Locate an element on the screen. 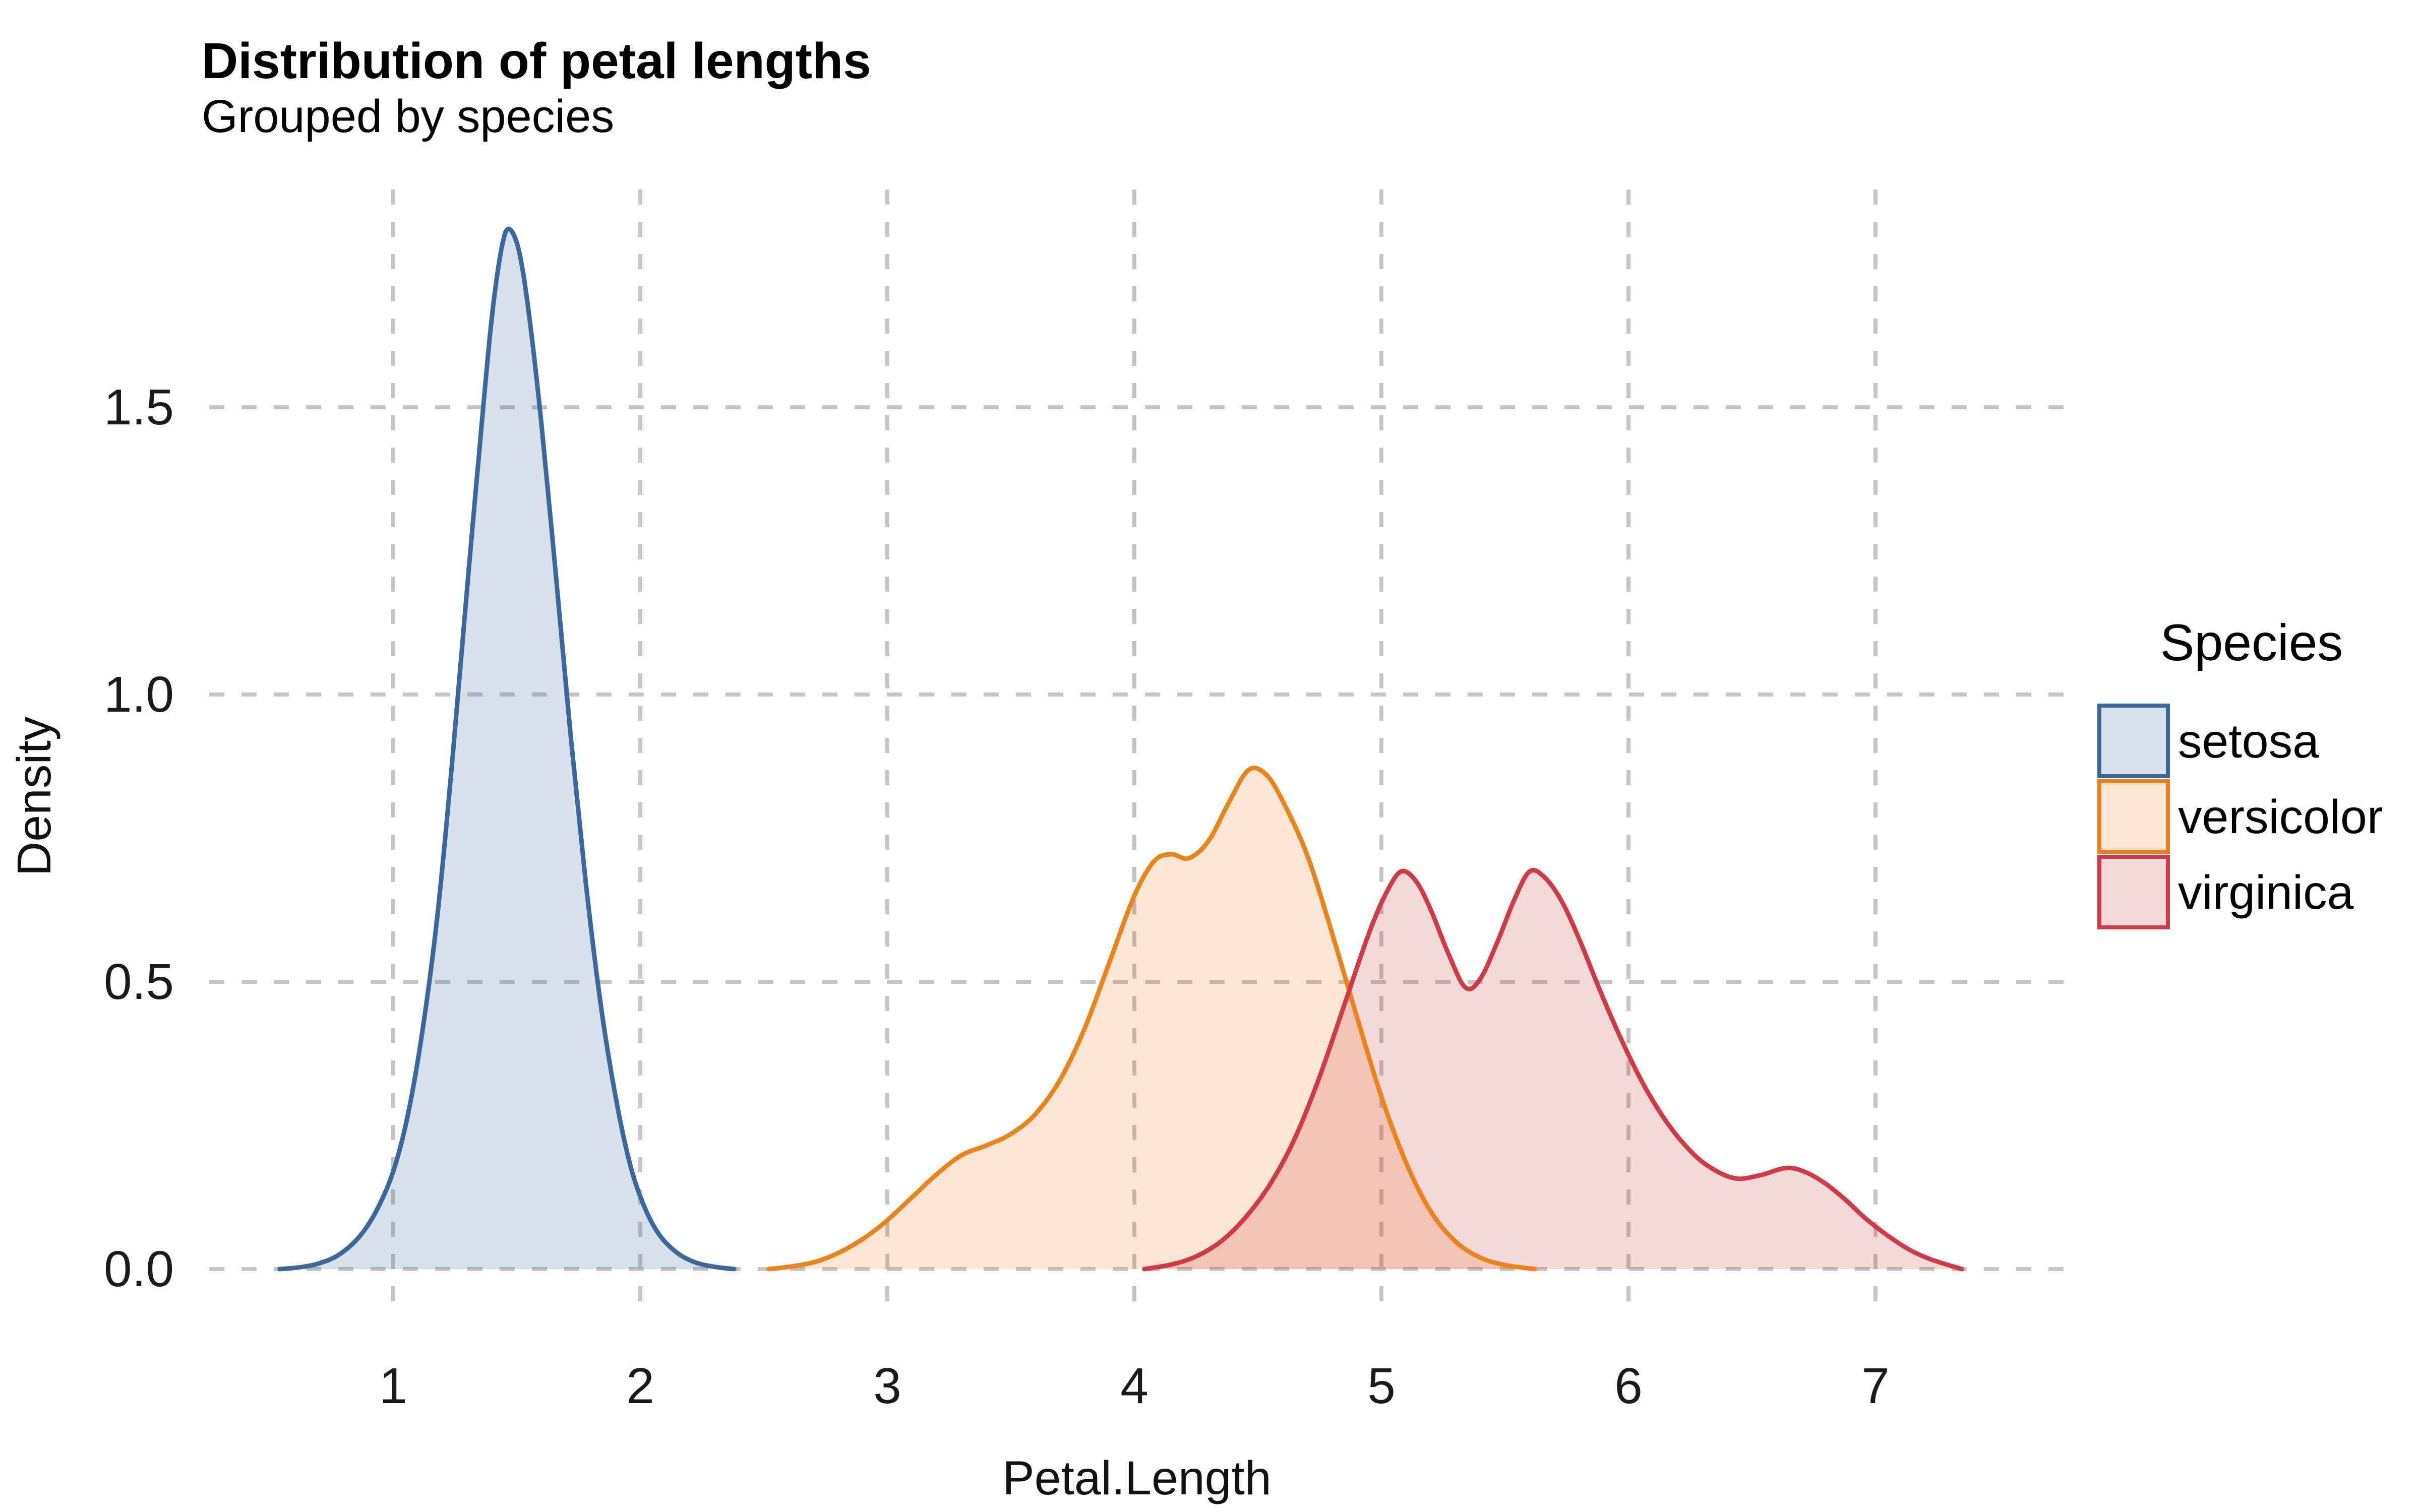 The width and height of the screenshot is (2420, 1512). legend-key-versicolor is located at coordinates (2133, 817).